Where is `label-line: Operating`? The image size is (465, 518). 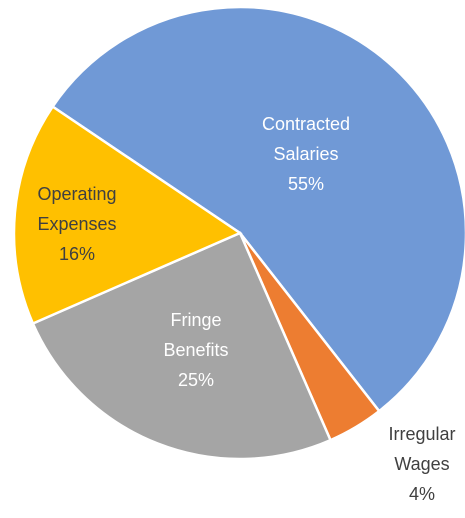
label-line: Operating is located at coordinates (76, 194).